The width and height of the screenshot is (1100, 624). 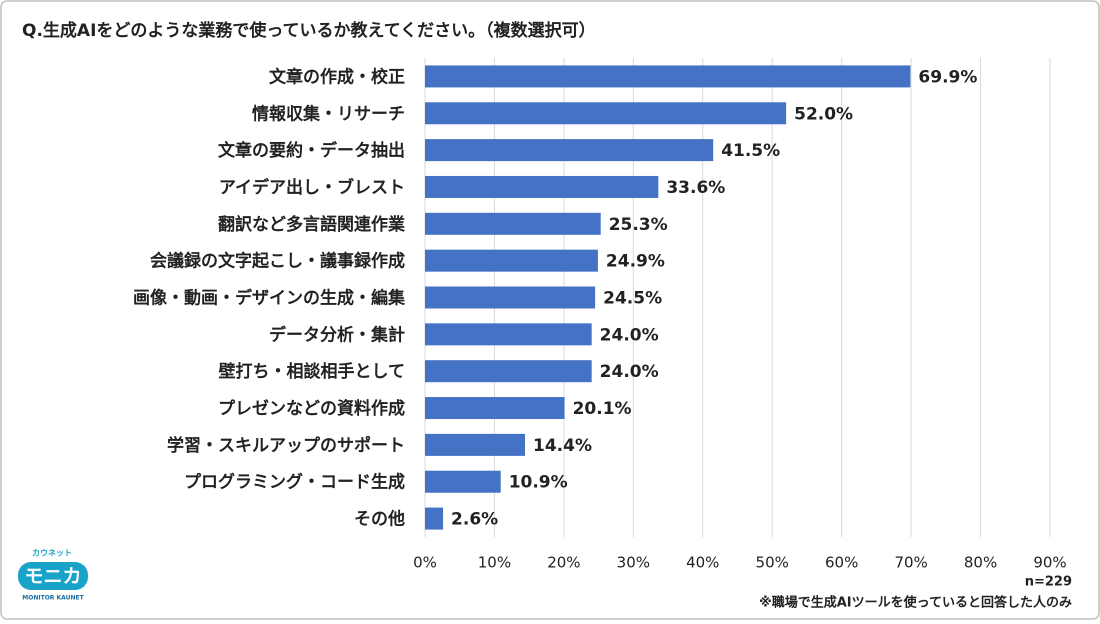 I want to click on y-tick-label: アイデア出し・ブレスト, so click(x=312, y=187).